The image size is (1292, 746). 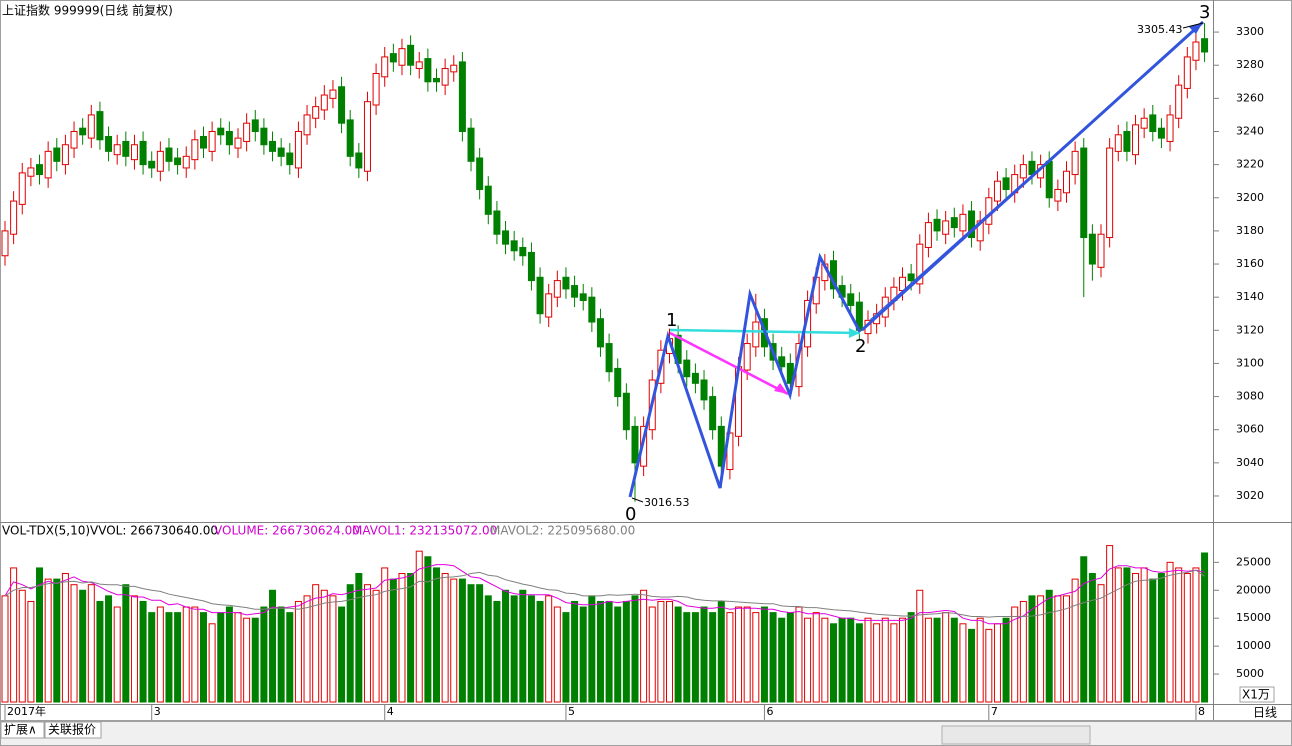 I want to click on y-tick-label: 3060, so click(x=1250, y=429).